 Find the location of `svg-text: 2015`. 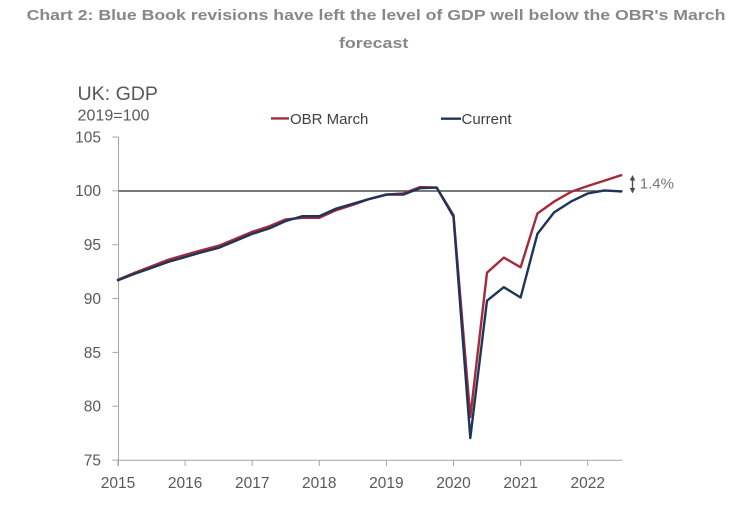

svg-text: 2015 is located at coordinates (118, 483).